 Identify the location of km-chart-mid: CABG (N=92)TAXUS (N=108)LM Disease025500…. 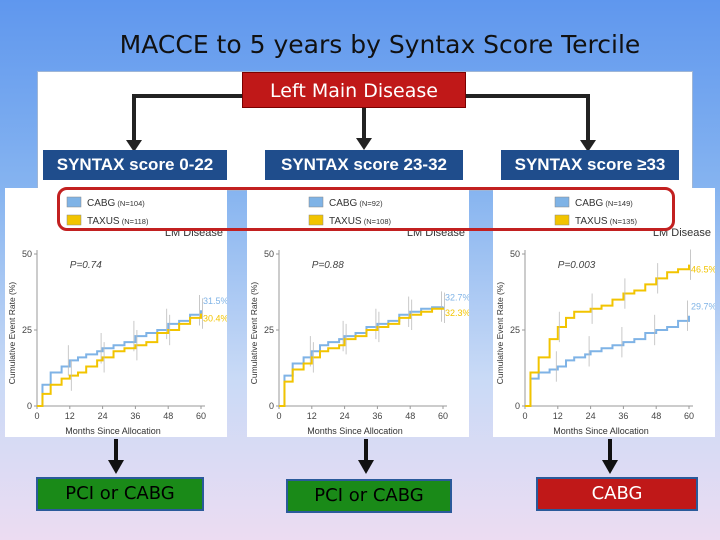
(359, 316).